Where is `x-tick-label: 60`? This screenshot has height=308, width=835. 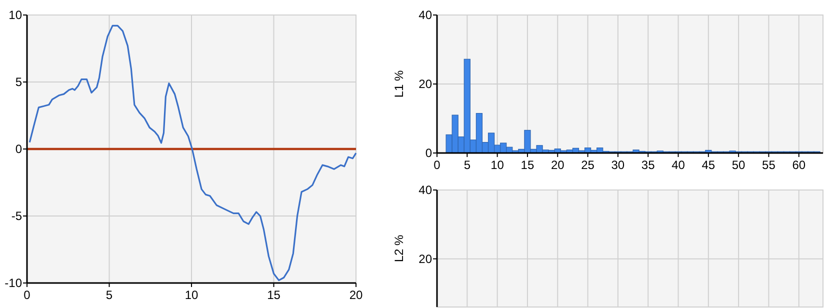
x-tick-label: 60 is located at coordinates (799, 165).